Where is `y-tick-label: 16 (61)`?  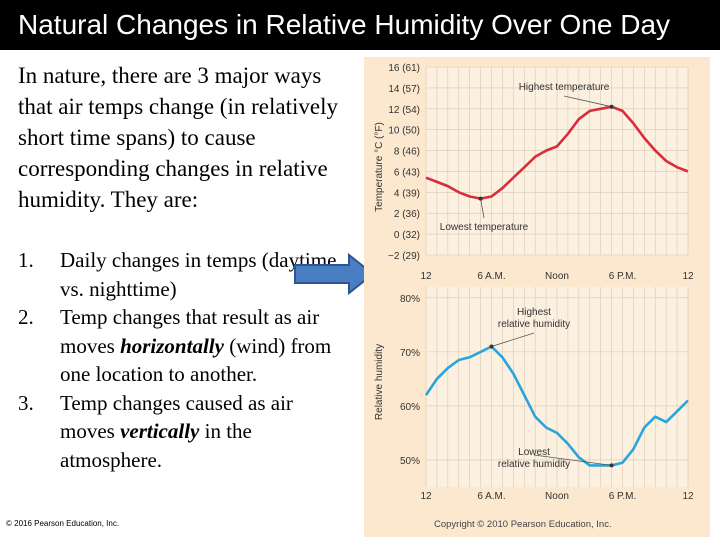 y-tick-label: 16 (61) is located at coordinates (404, 68).